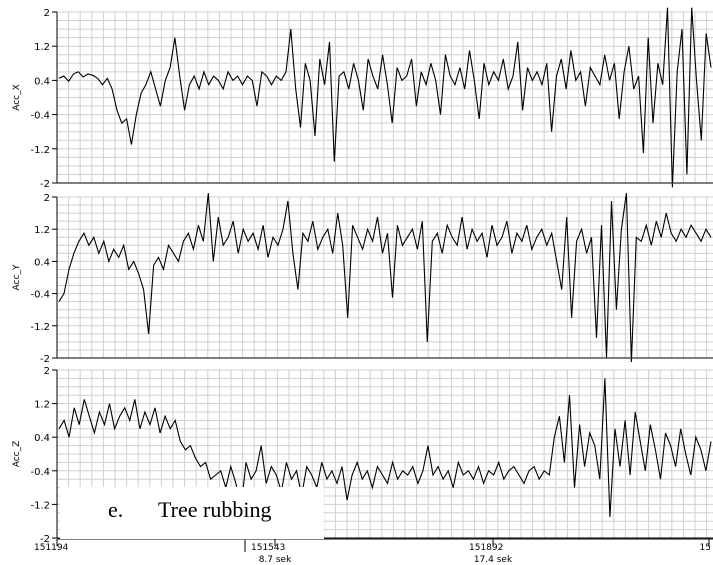 This screenshot has height=565, width=713. What do you see at coordinates (17, 454) in the screenshot?
I see `y-axis-label: Acc_Z` at bounding box center [17, 454].